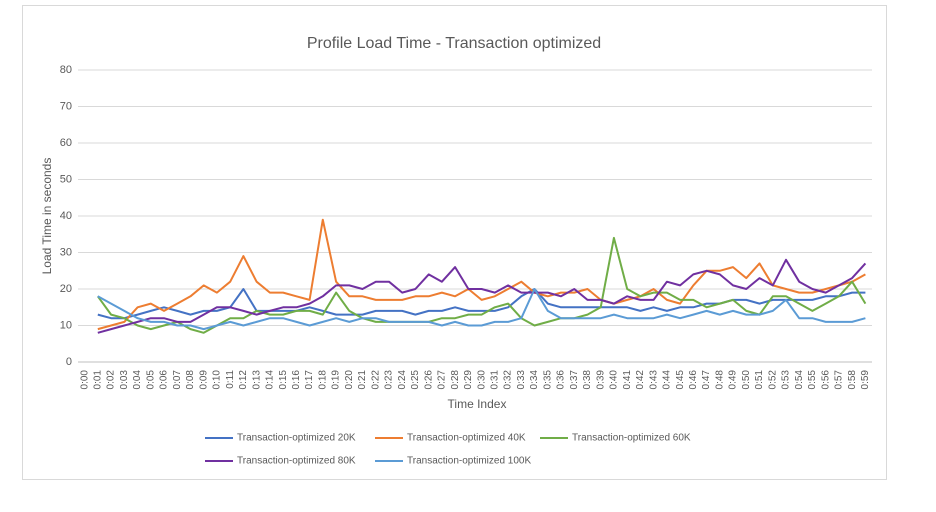  I want to click on x-tick-label: 0:05, so click(150, 380).